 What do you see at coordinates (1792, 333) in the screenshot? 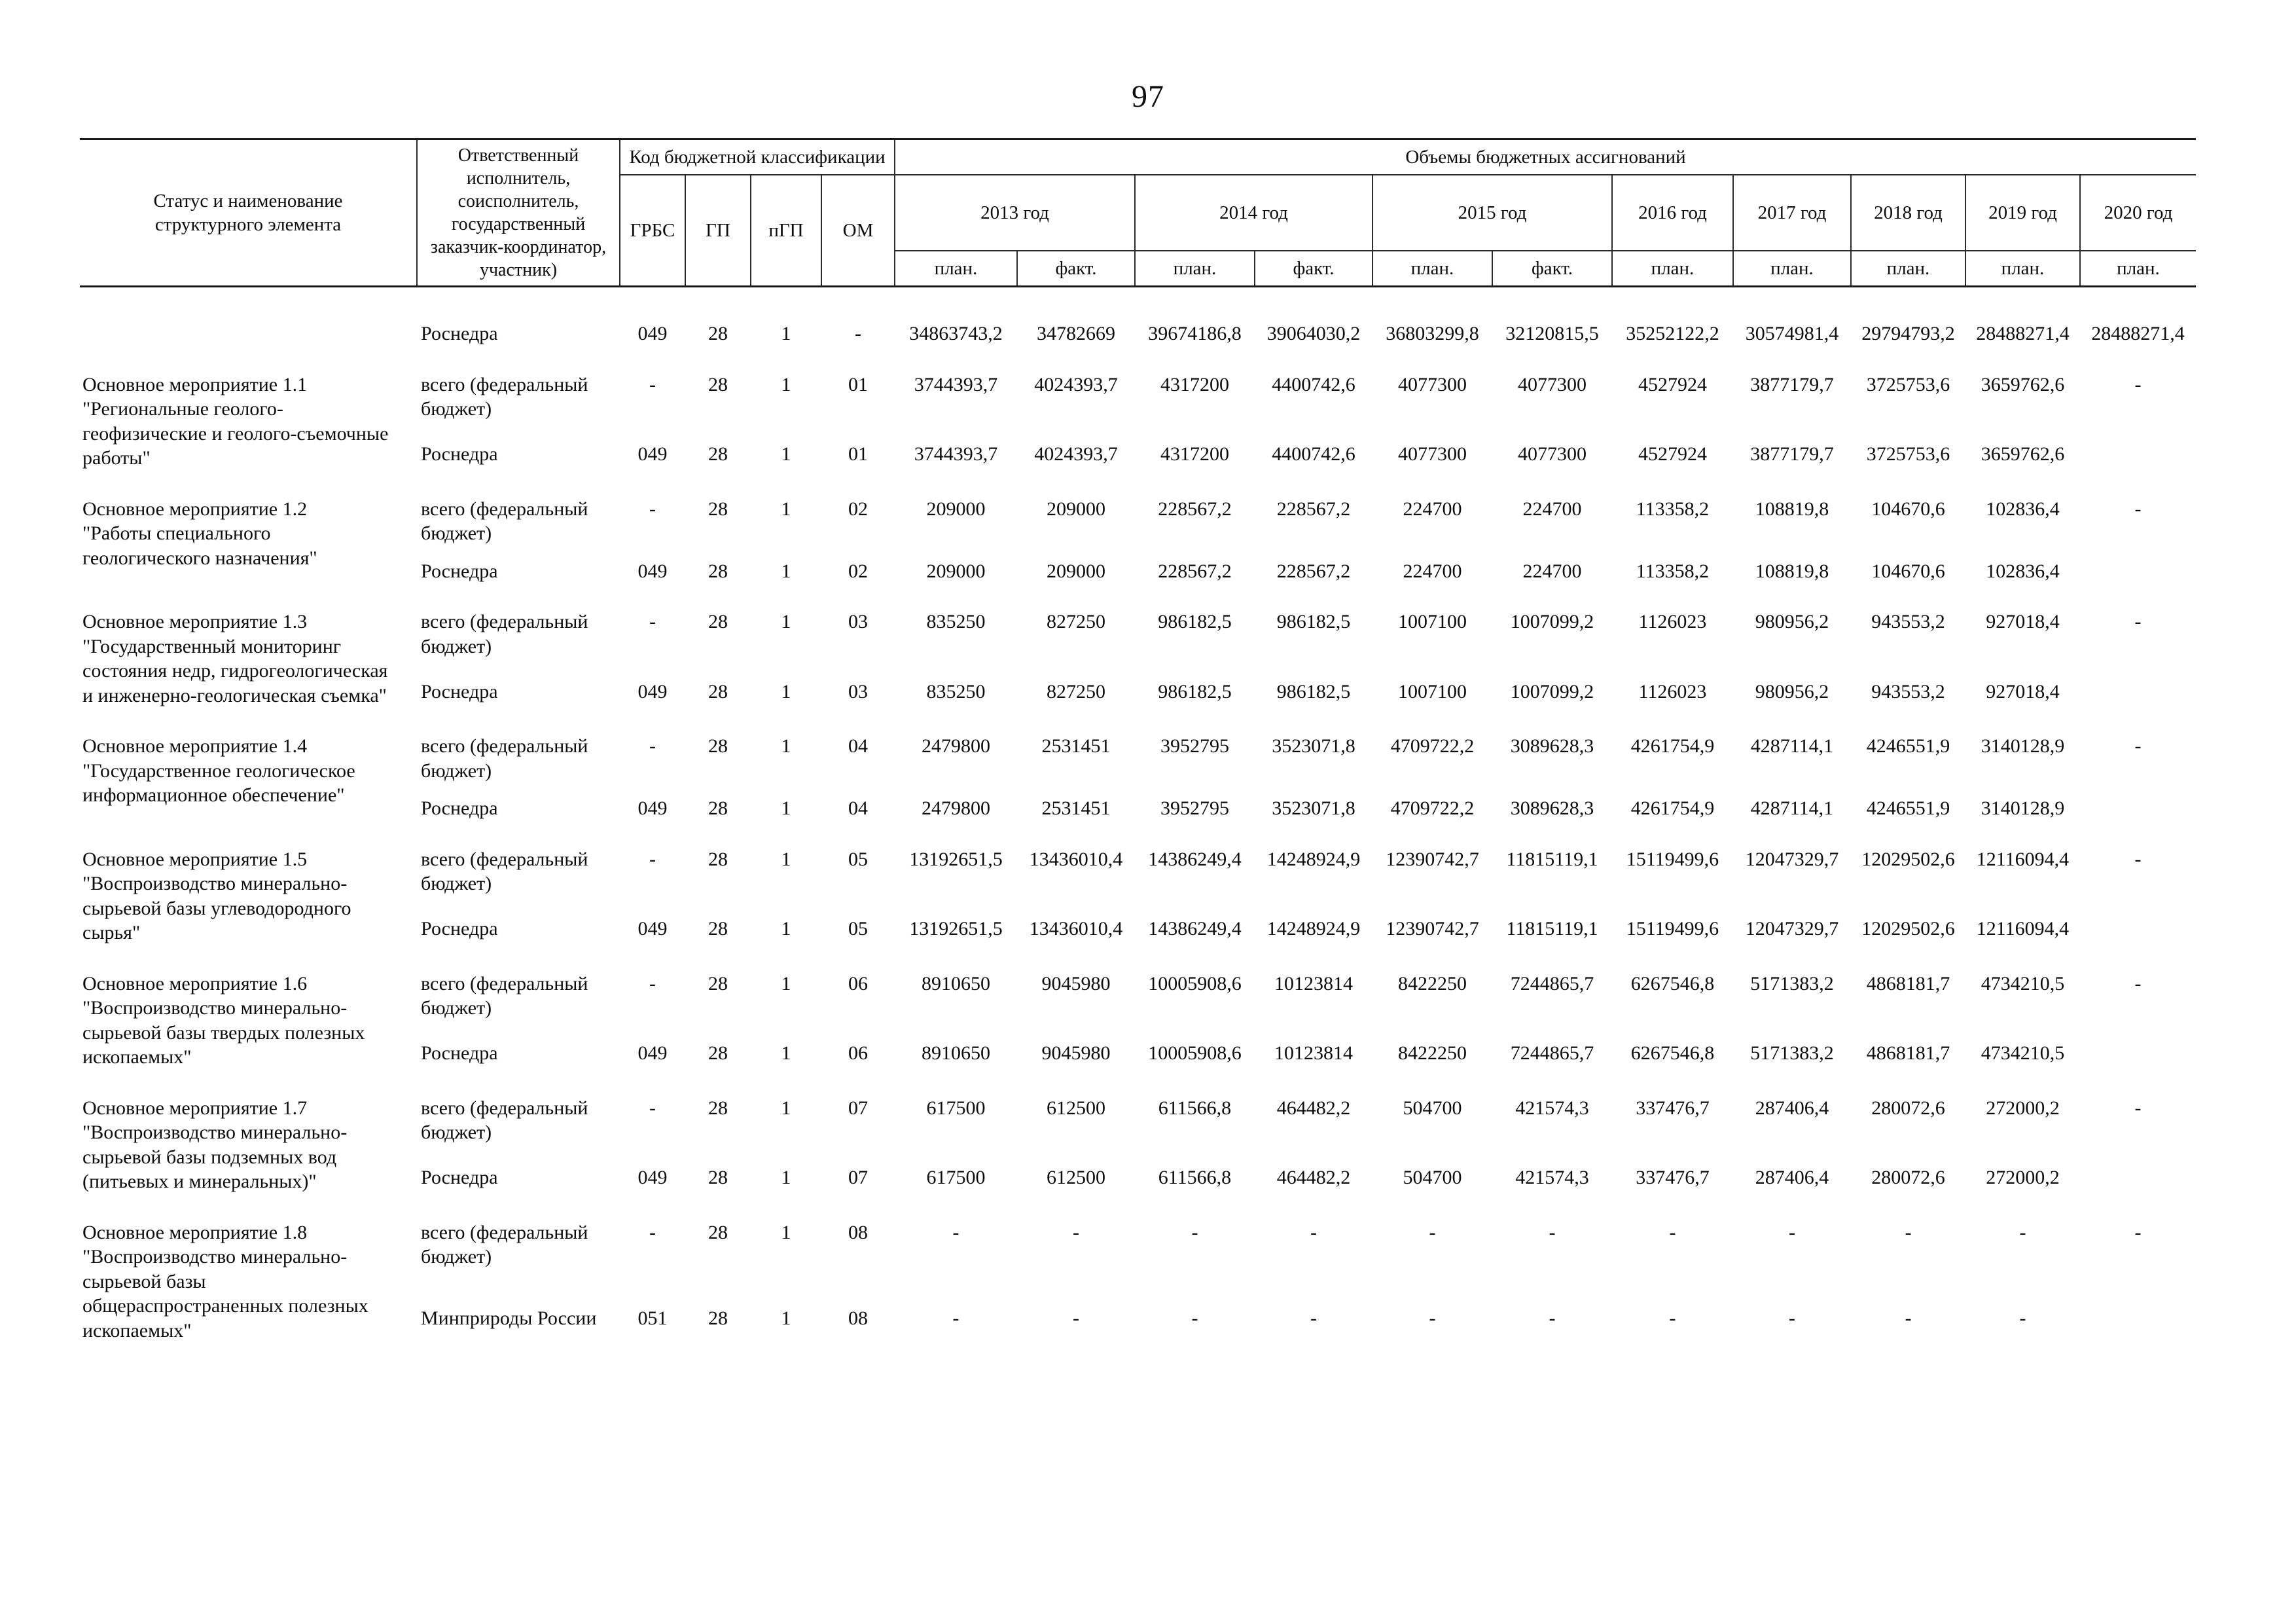
I see `value-cell: 30574981,4` at bounding box center [1792, 333].